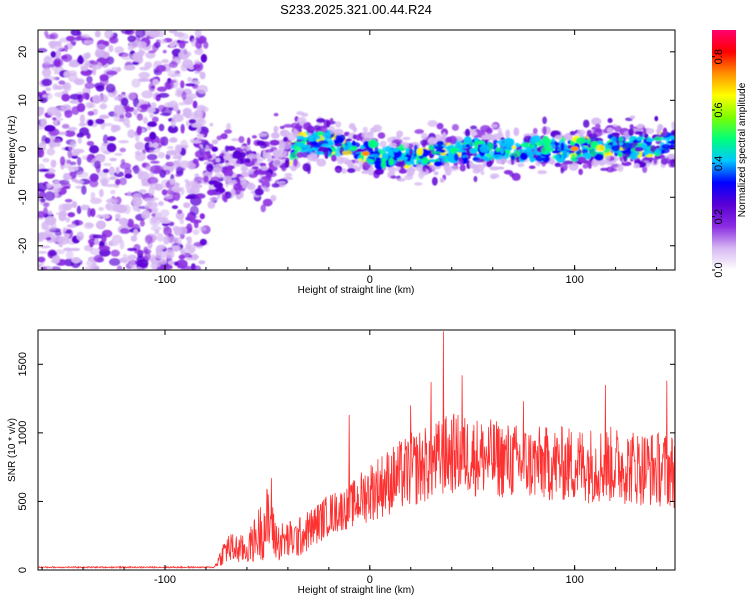 The height and width of the screenshot is (600, 750). What do you see at coordinates (165, 280) in the screenshot?
I see `heatmap-xtick-label: -100` at bounding box center [165, 280].